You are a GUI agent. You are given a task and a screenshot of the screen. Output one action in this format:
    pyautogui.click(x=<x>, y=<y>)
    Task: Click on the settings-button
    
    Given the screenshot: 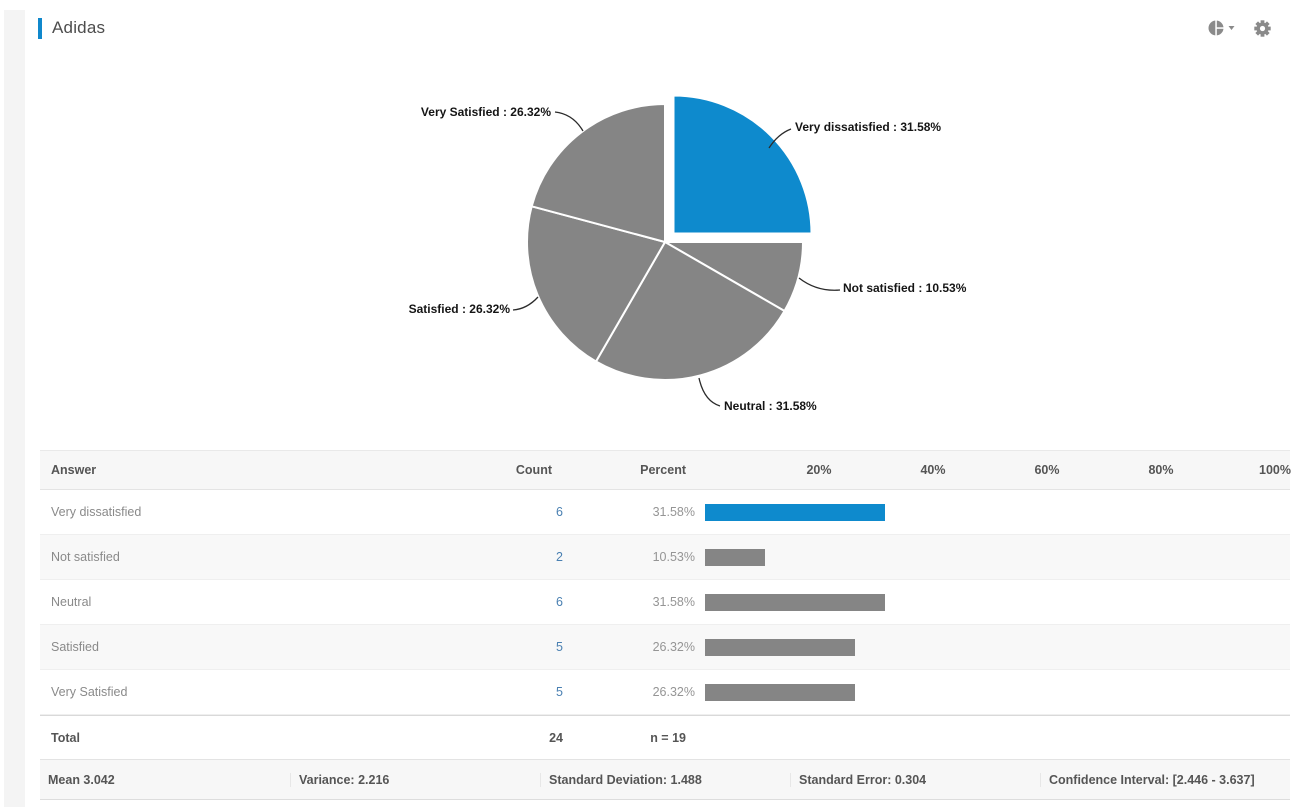 What is the action you would take?
    pyautogui.click(x=1262, y=28)
    